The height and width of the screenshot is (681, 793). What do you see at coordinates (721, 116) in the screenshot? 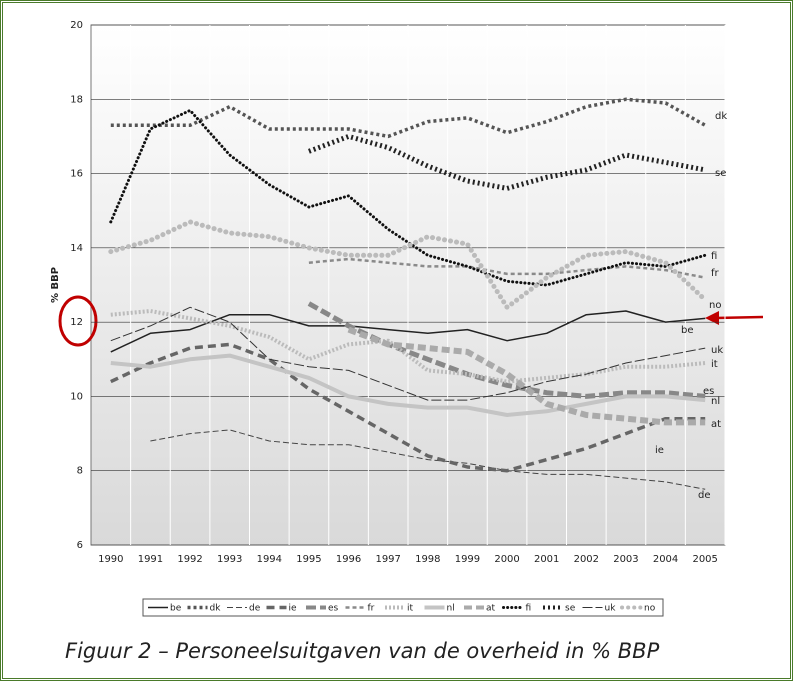
I see `series-end-label: dk` at bounding box center [721, 116].